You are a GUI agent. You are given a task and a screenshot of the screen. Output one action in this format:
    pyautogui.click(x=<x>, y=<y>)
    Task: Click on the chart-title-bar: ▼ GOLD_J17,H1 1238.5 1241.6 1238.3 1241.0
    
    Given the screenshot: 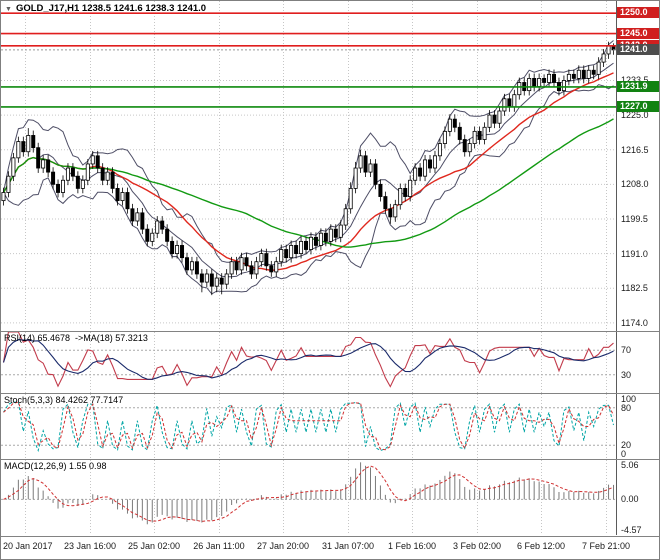 What is the action you would take?
    pyautogui.click(x=105, y=8)
    